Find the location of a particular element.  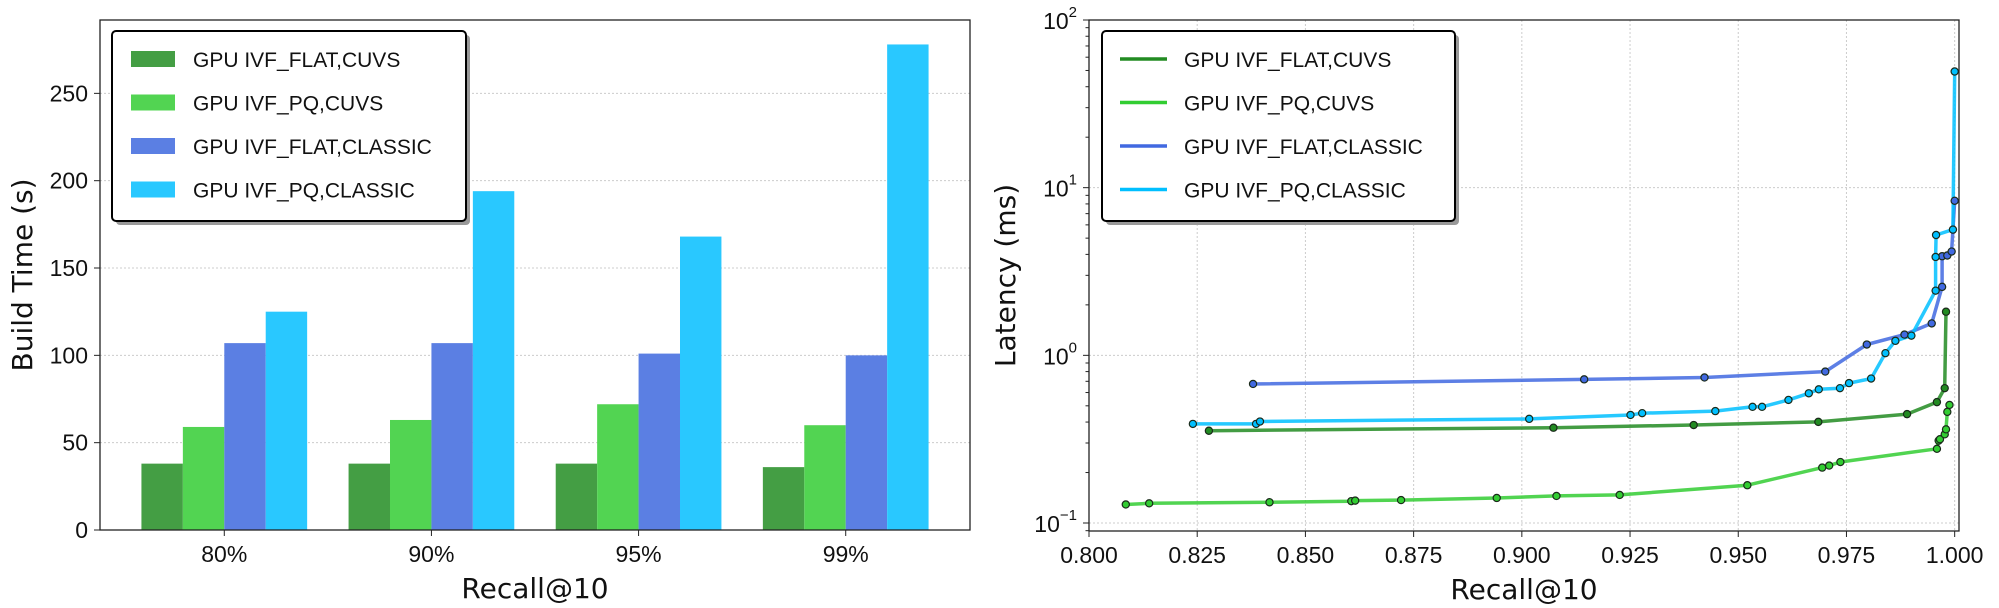

y-tick-label: 0 is located at coordinates (81, 530).